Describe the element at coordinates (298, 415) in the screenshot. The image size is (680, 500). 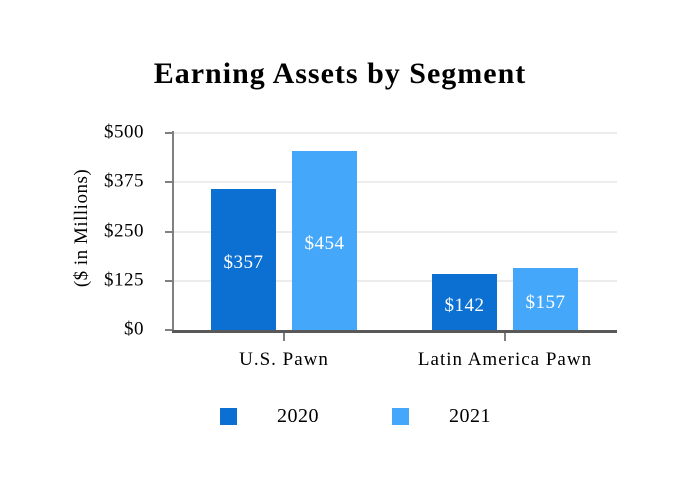
I see `legend-label-2020: 2020` at that location.